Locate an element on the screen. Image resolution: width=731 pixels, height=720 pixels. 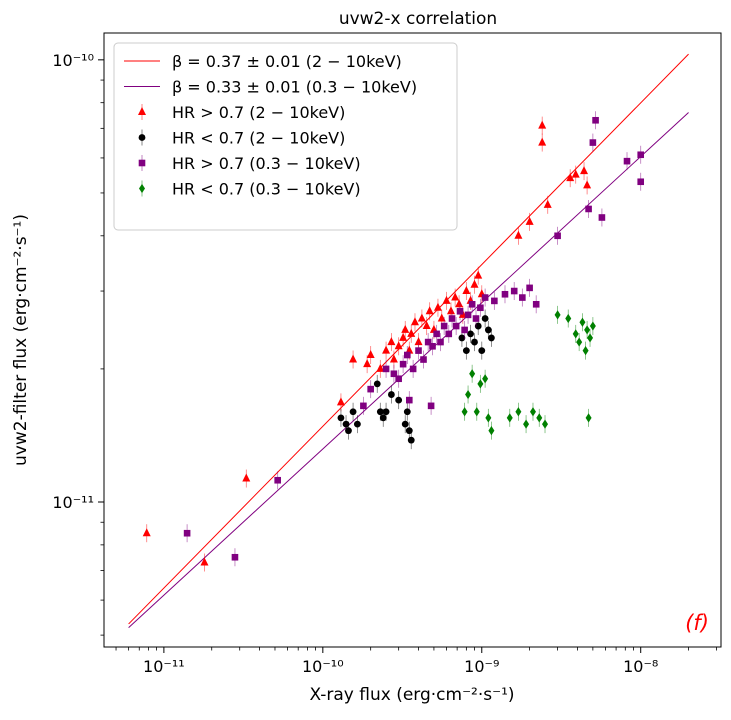
x-tick-label: 10⁻¹⁰ is located at coordinates (323, 666).